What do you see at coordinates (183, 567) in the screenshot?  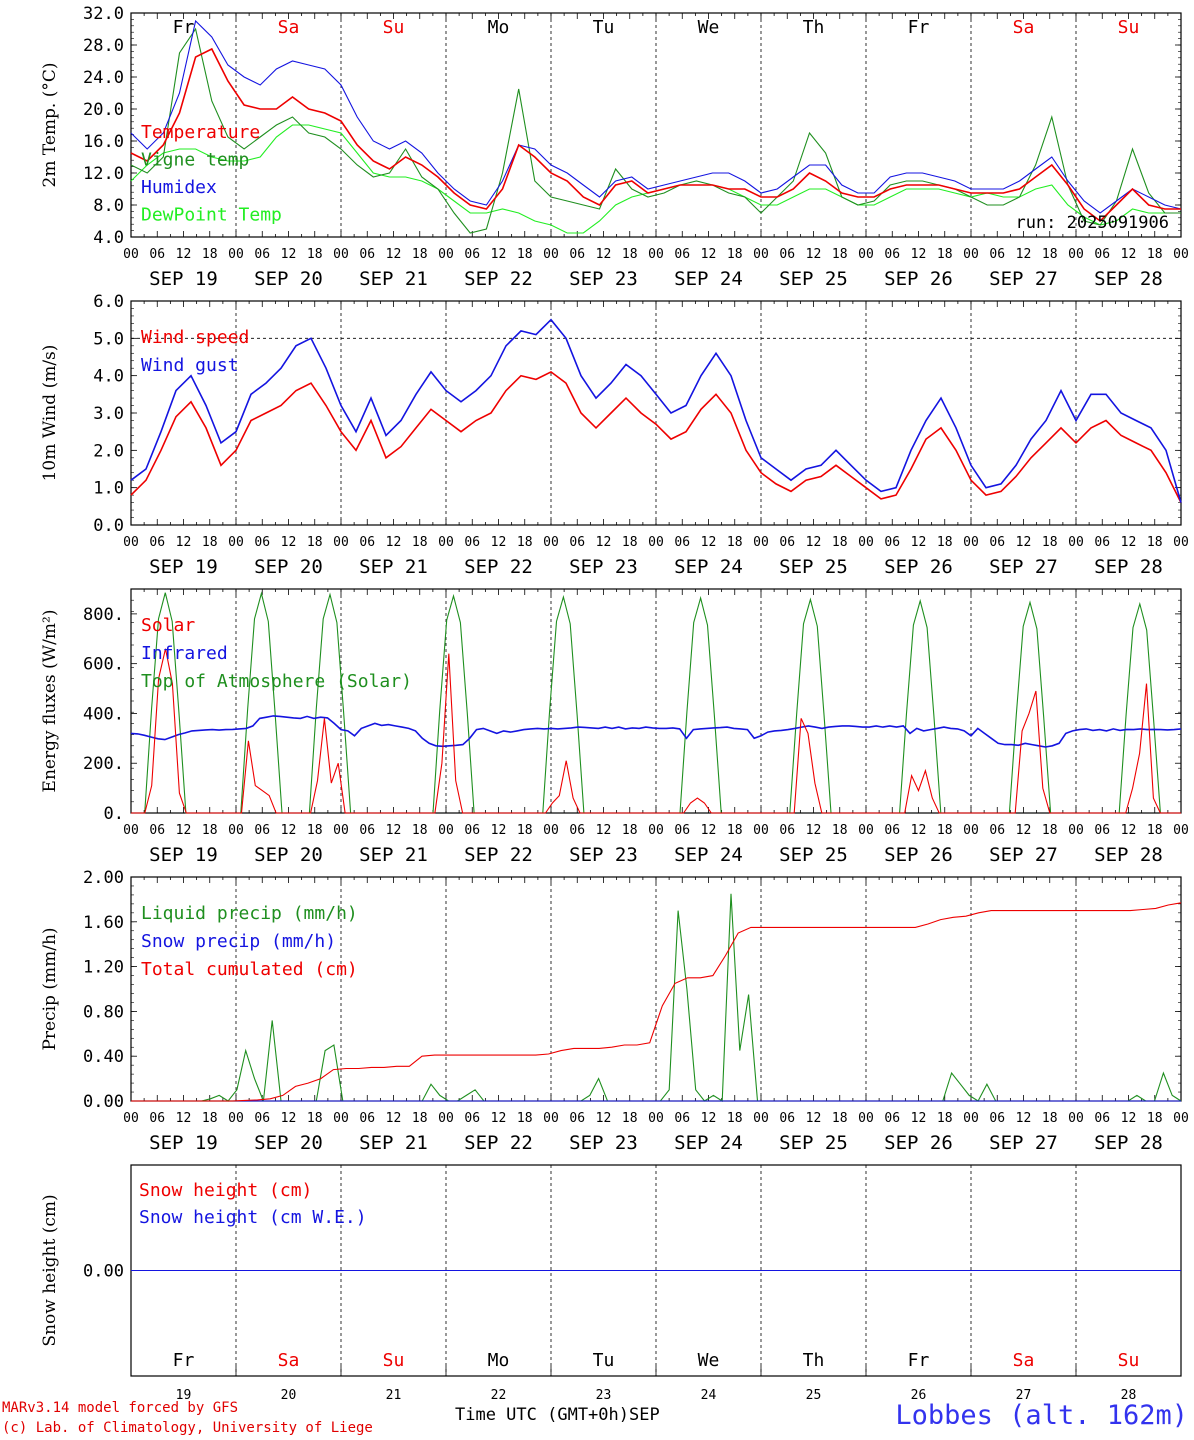 I see `wind-date-label: SEP 19` at bounding box center [183, 567].